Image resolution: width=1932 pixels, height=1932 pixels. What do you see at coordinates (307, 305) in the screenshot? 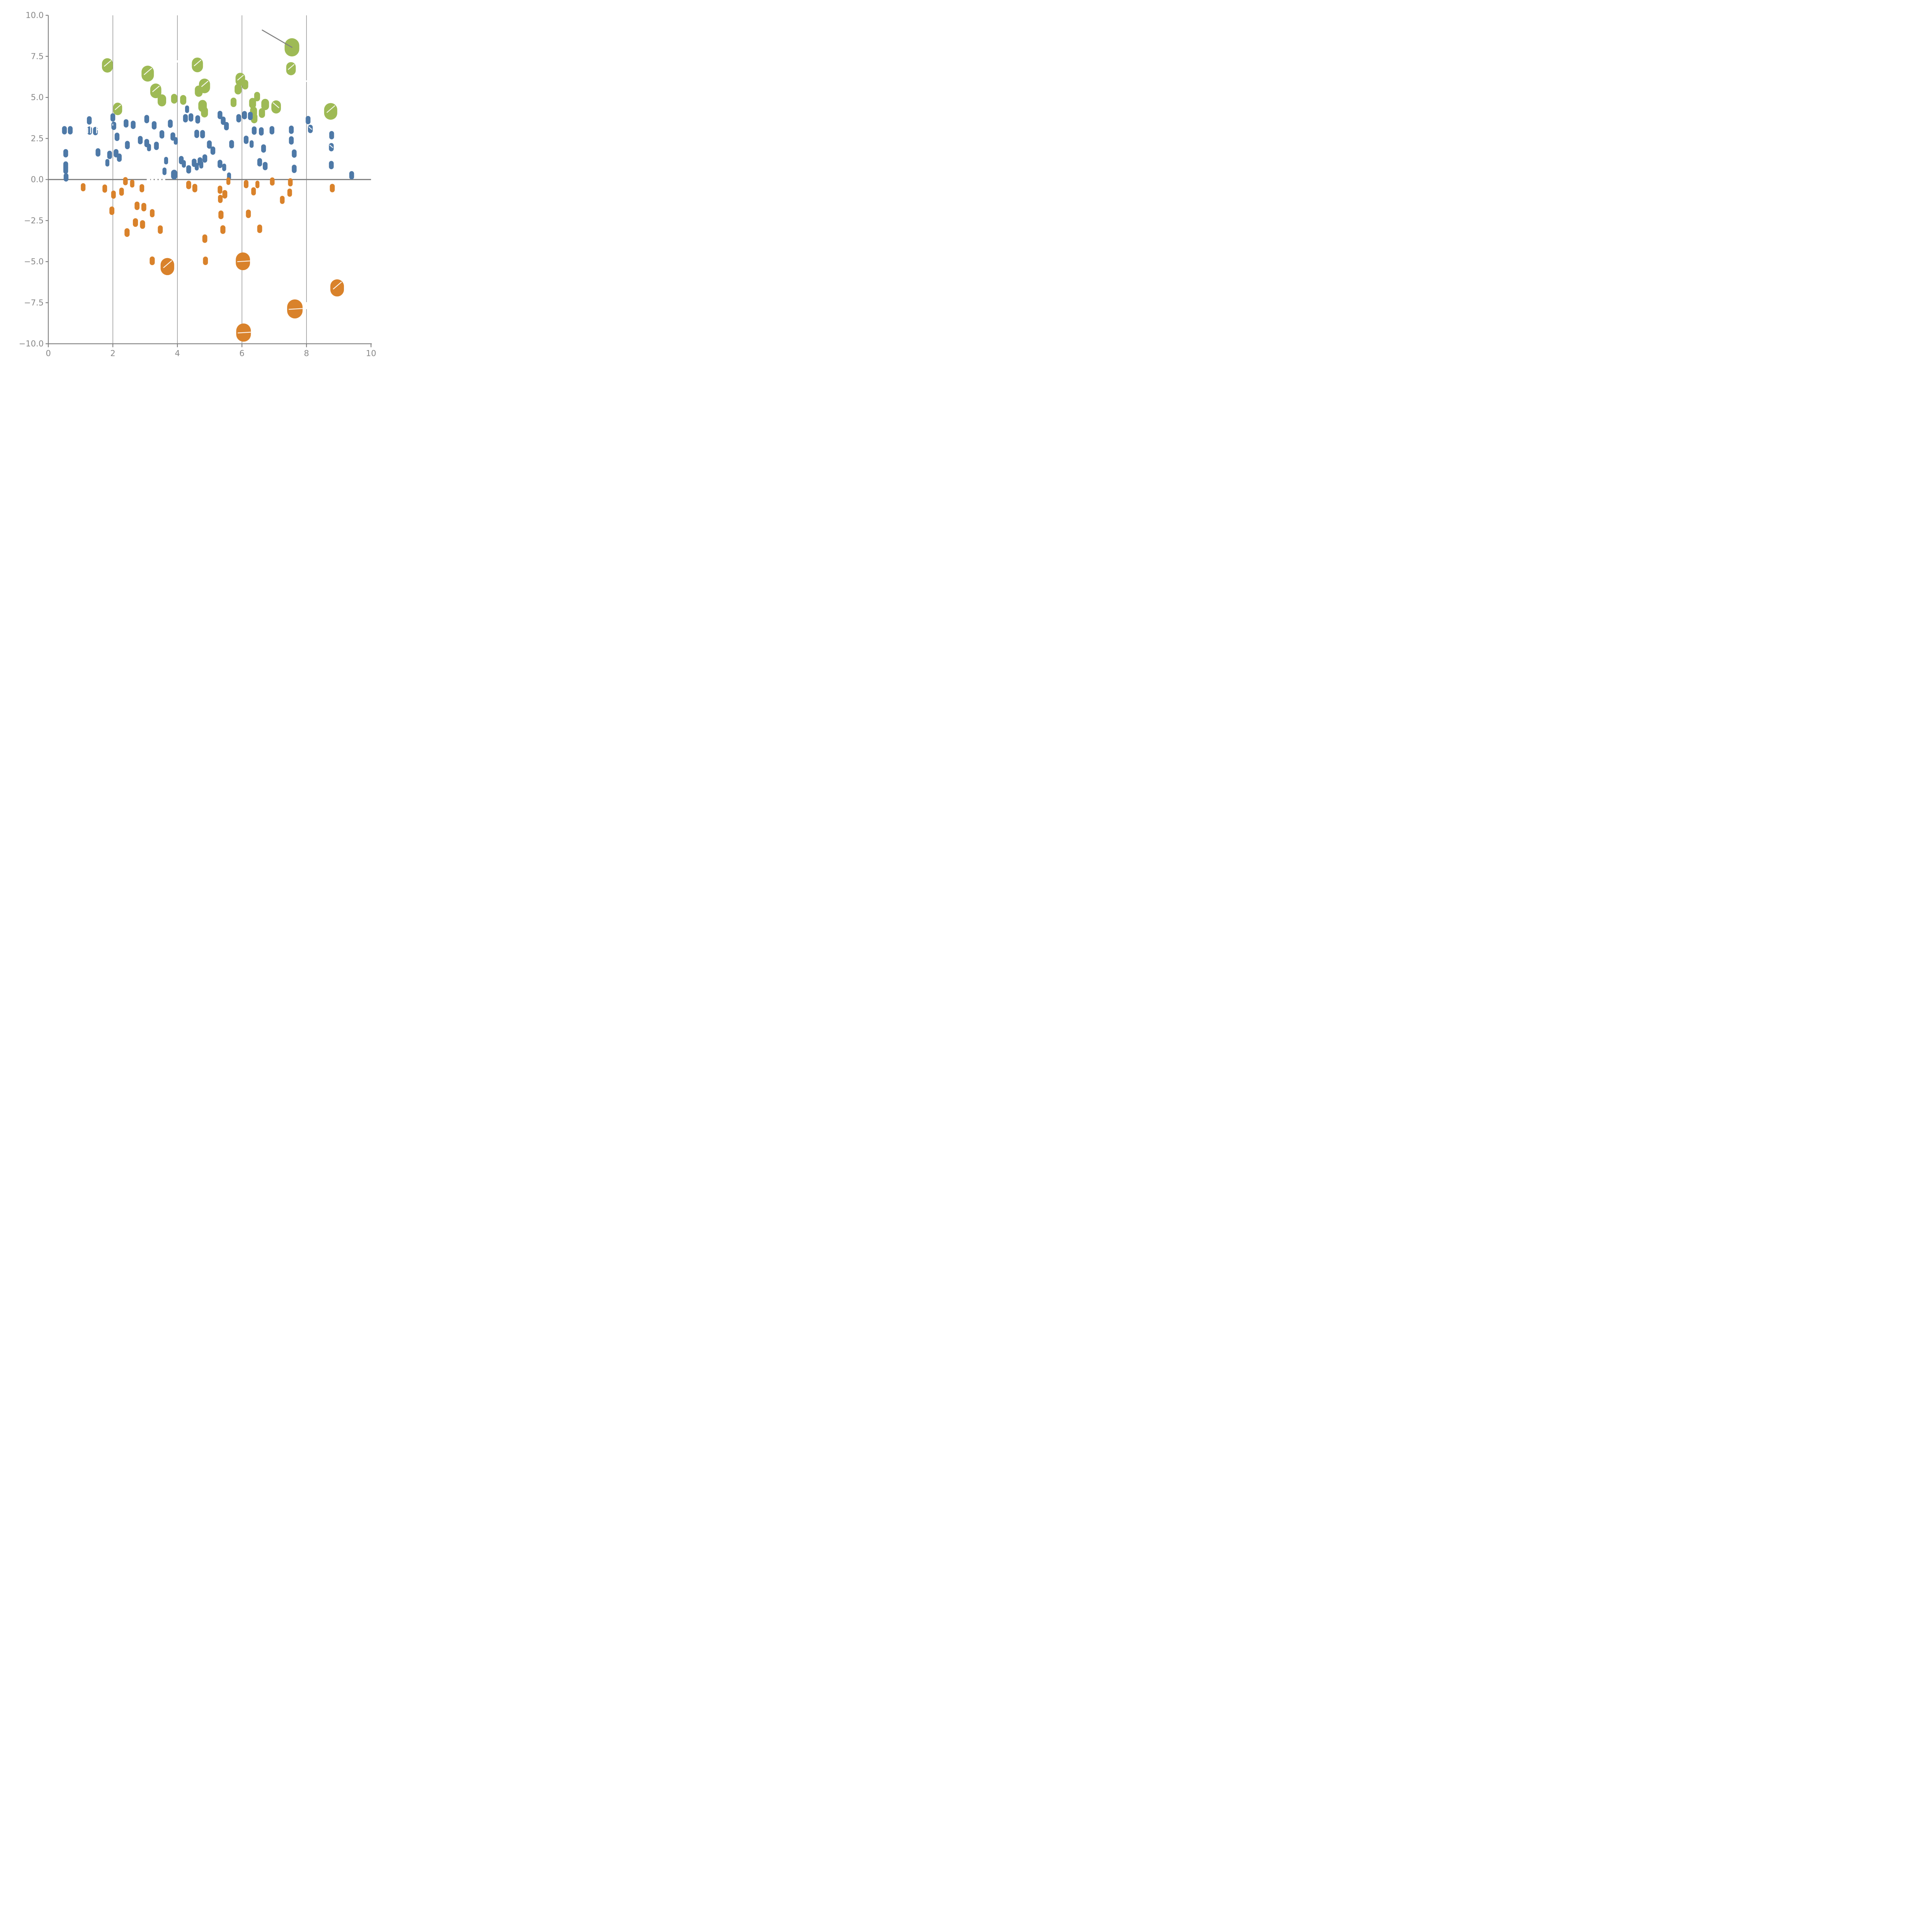
I see `gridline-gap-cut` at bounding box center [307, 305].